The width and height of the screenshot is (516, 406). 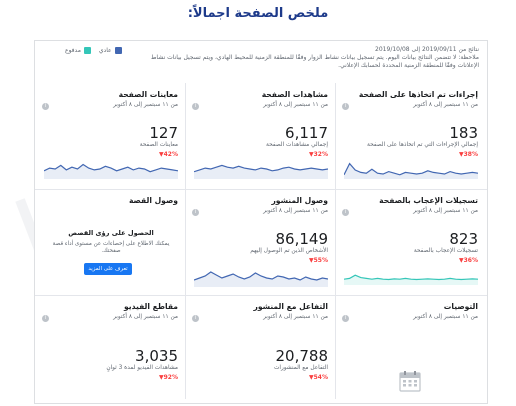 I want to click on card-change: ▼55%, so click(x=318, y=260).